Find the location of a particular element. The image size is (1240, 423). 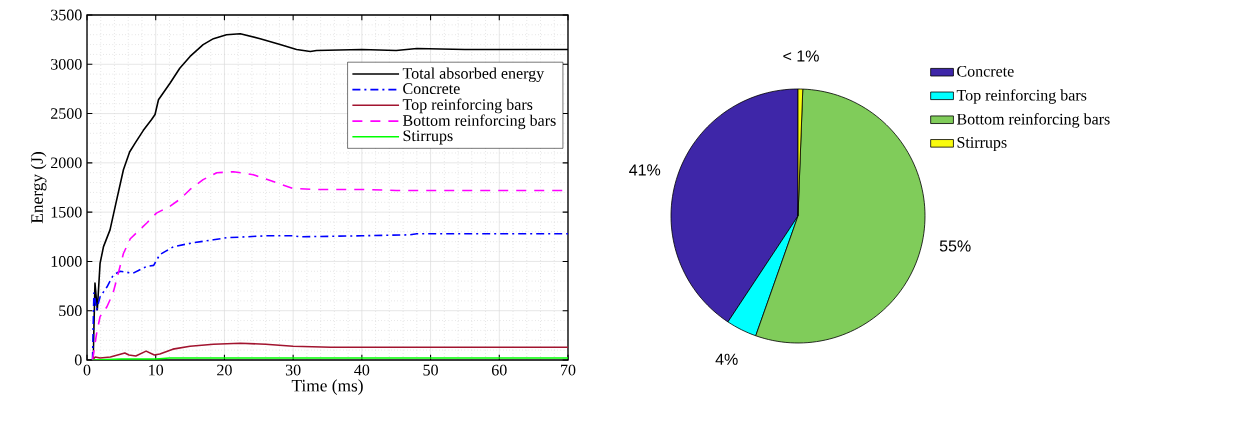

legend-label: Total absorbed energy is located at coordinates (473, 75).